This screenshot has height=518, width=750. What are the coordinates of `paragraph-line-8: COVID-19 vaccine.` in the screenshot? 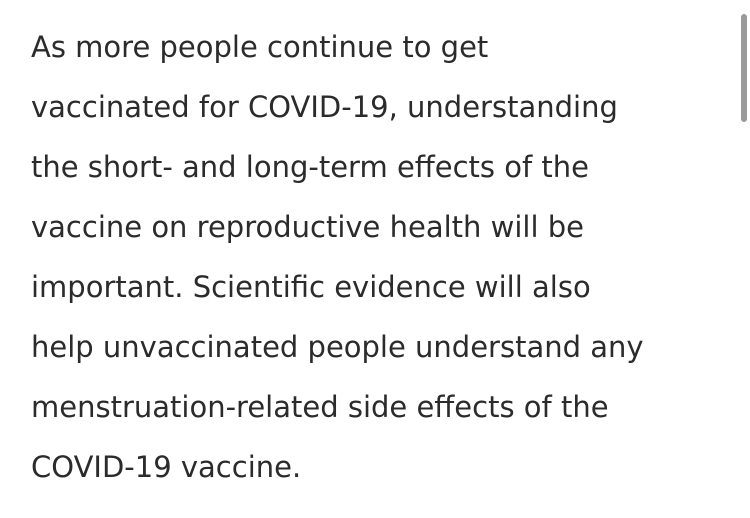 It's located at (166, 467).